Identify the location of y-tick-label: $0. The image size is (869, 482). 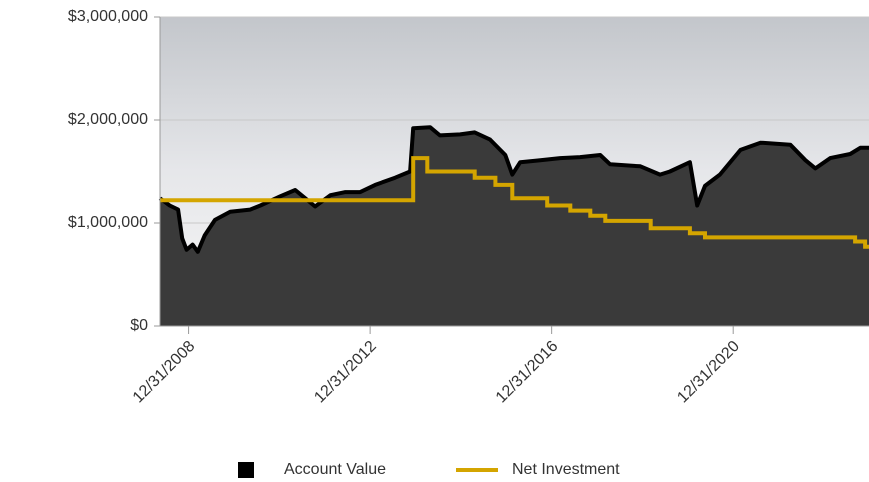
(139, 325).